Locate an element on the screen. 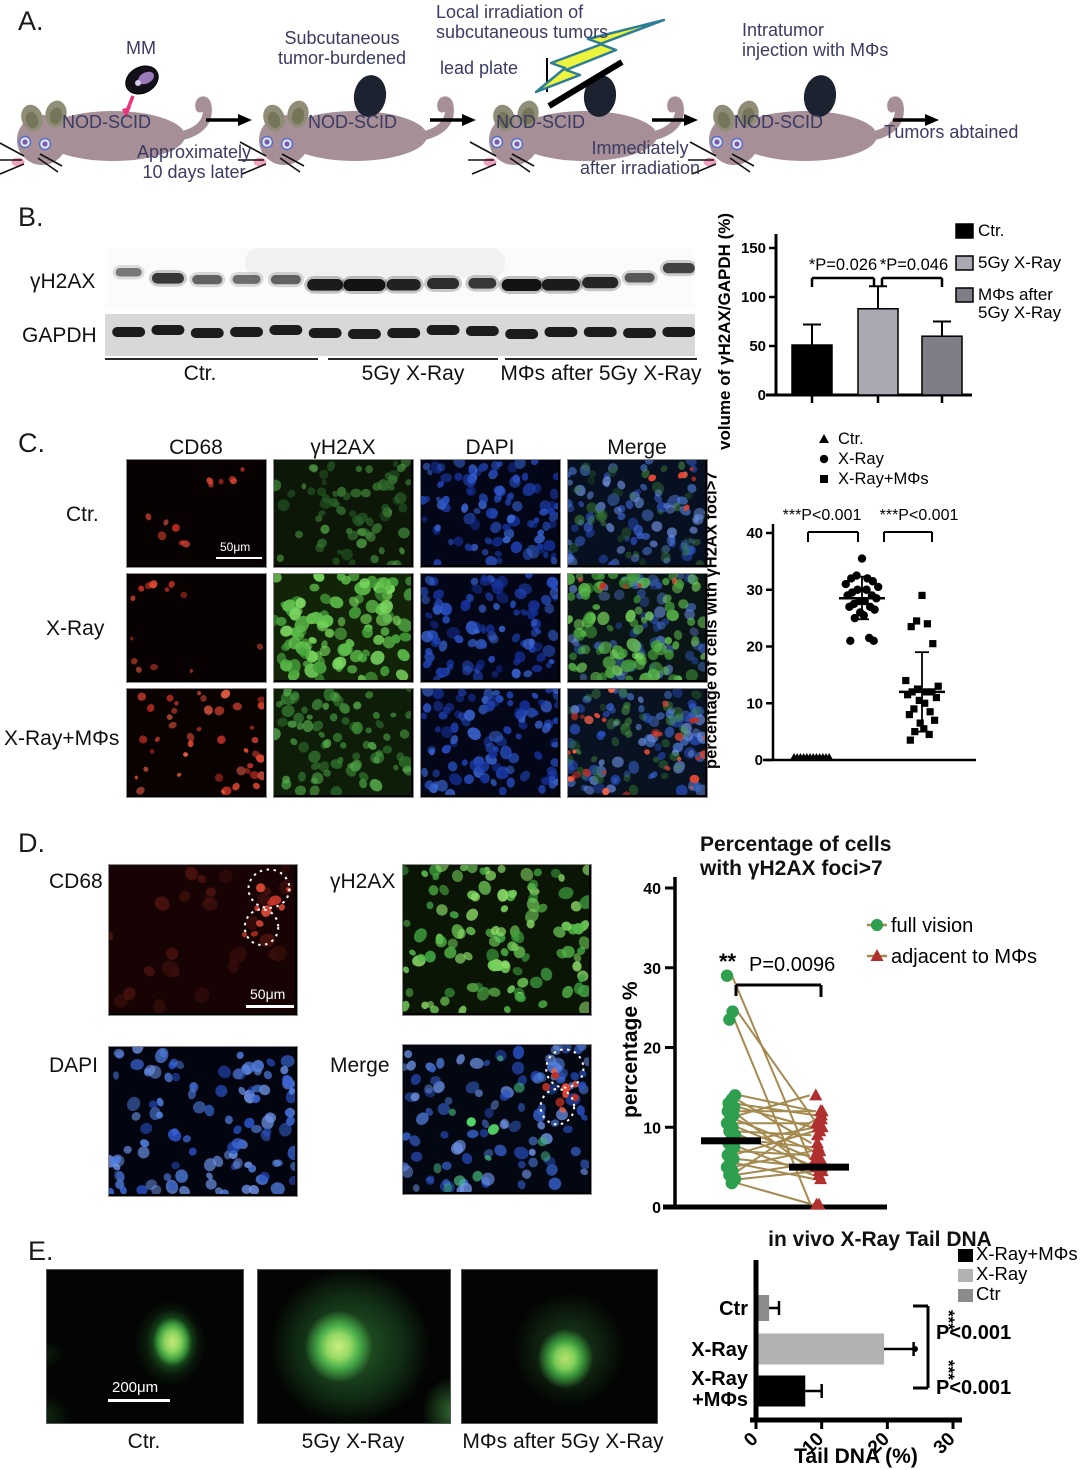 Image resolution: width=1080 pixels, height=1470 pixels. svg-text: 150 is located at coordinates (753, 248).